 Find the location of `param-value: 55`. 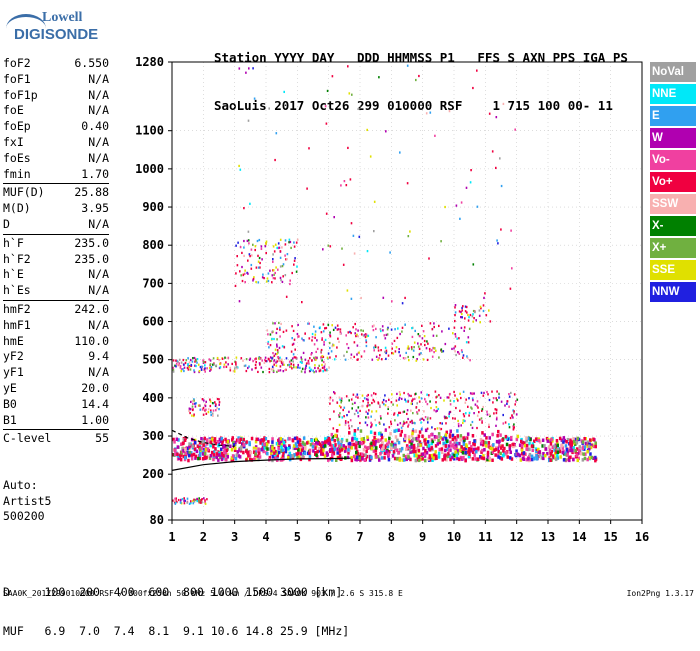

param-value: 55 is located at coordinates (102, 438).